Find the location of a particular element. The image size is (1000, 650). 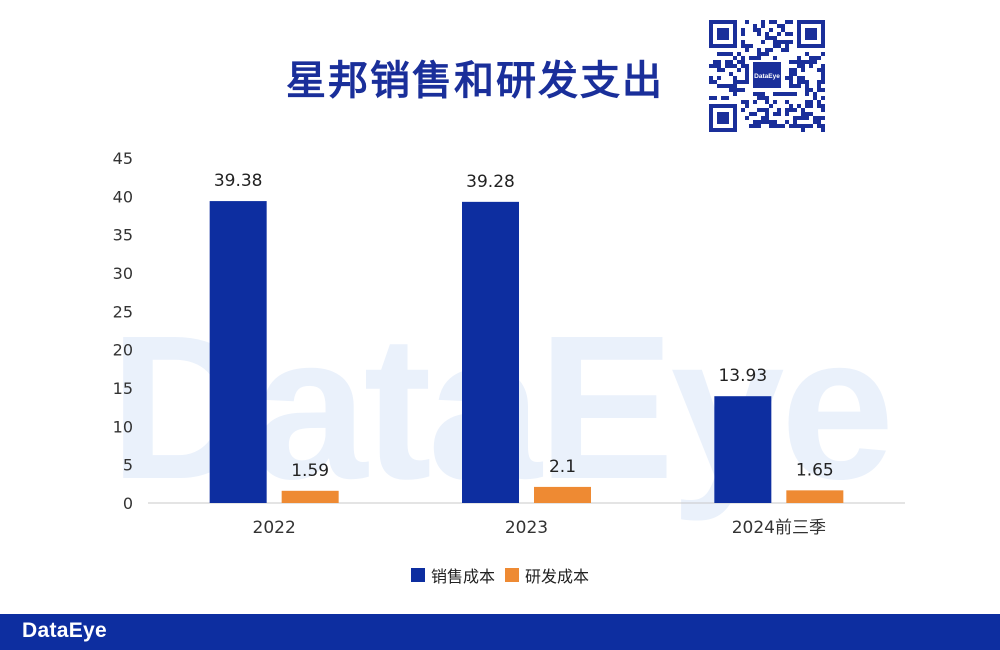

y-tick-label: 0 is located at coordinates (128, 503).